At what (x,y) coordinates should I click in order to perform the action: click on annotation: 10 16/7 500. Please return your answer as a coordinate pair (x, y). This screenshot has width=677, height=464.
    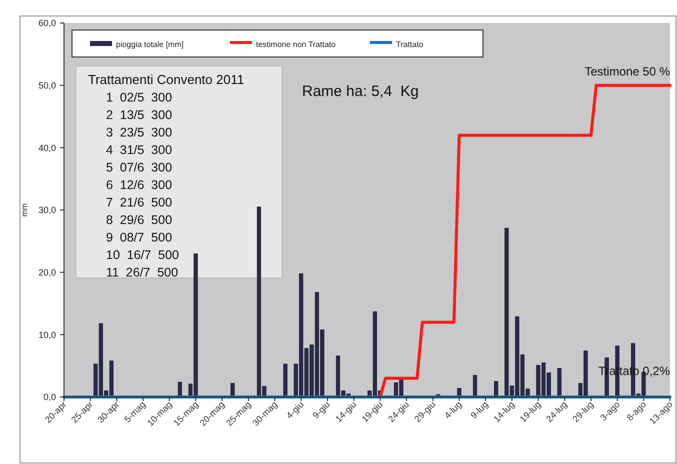
    Looking at the image, I should click on (143, 255).